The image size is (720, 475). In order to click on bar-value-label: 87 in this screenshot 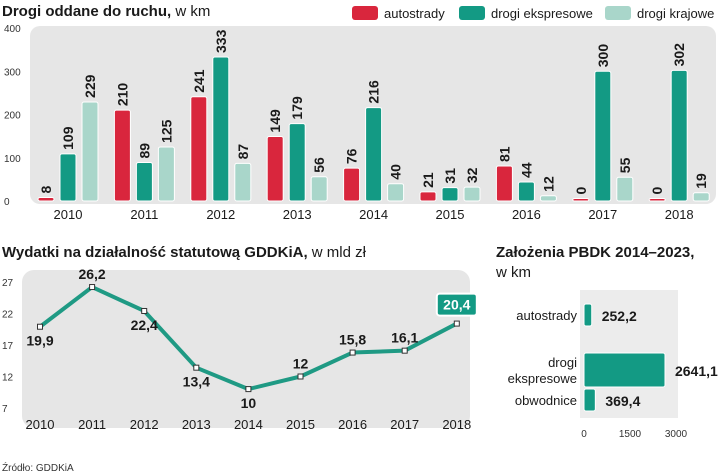, I will do `click(243, 152)`.